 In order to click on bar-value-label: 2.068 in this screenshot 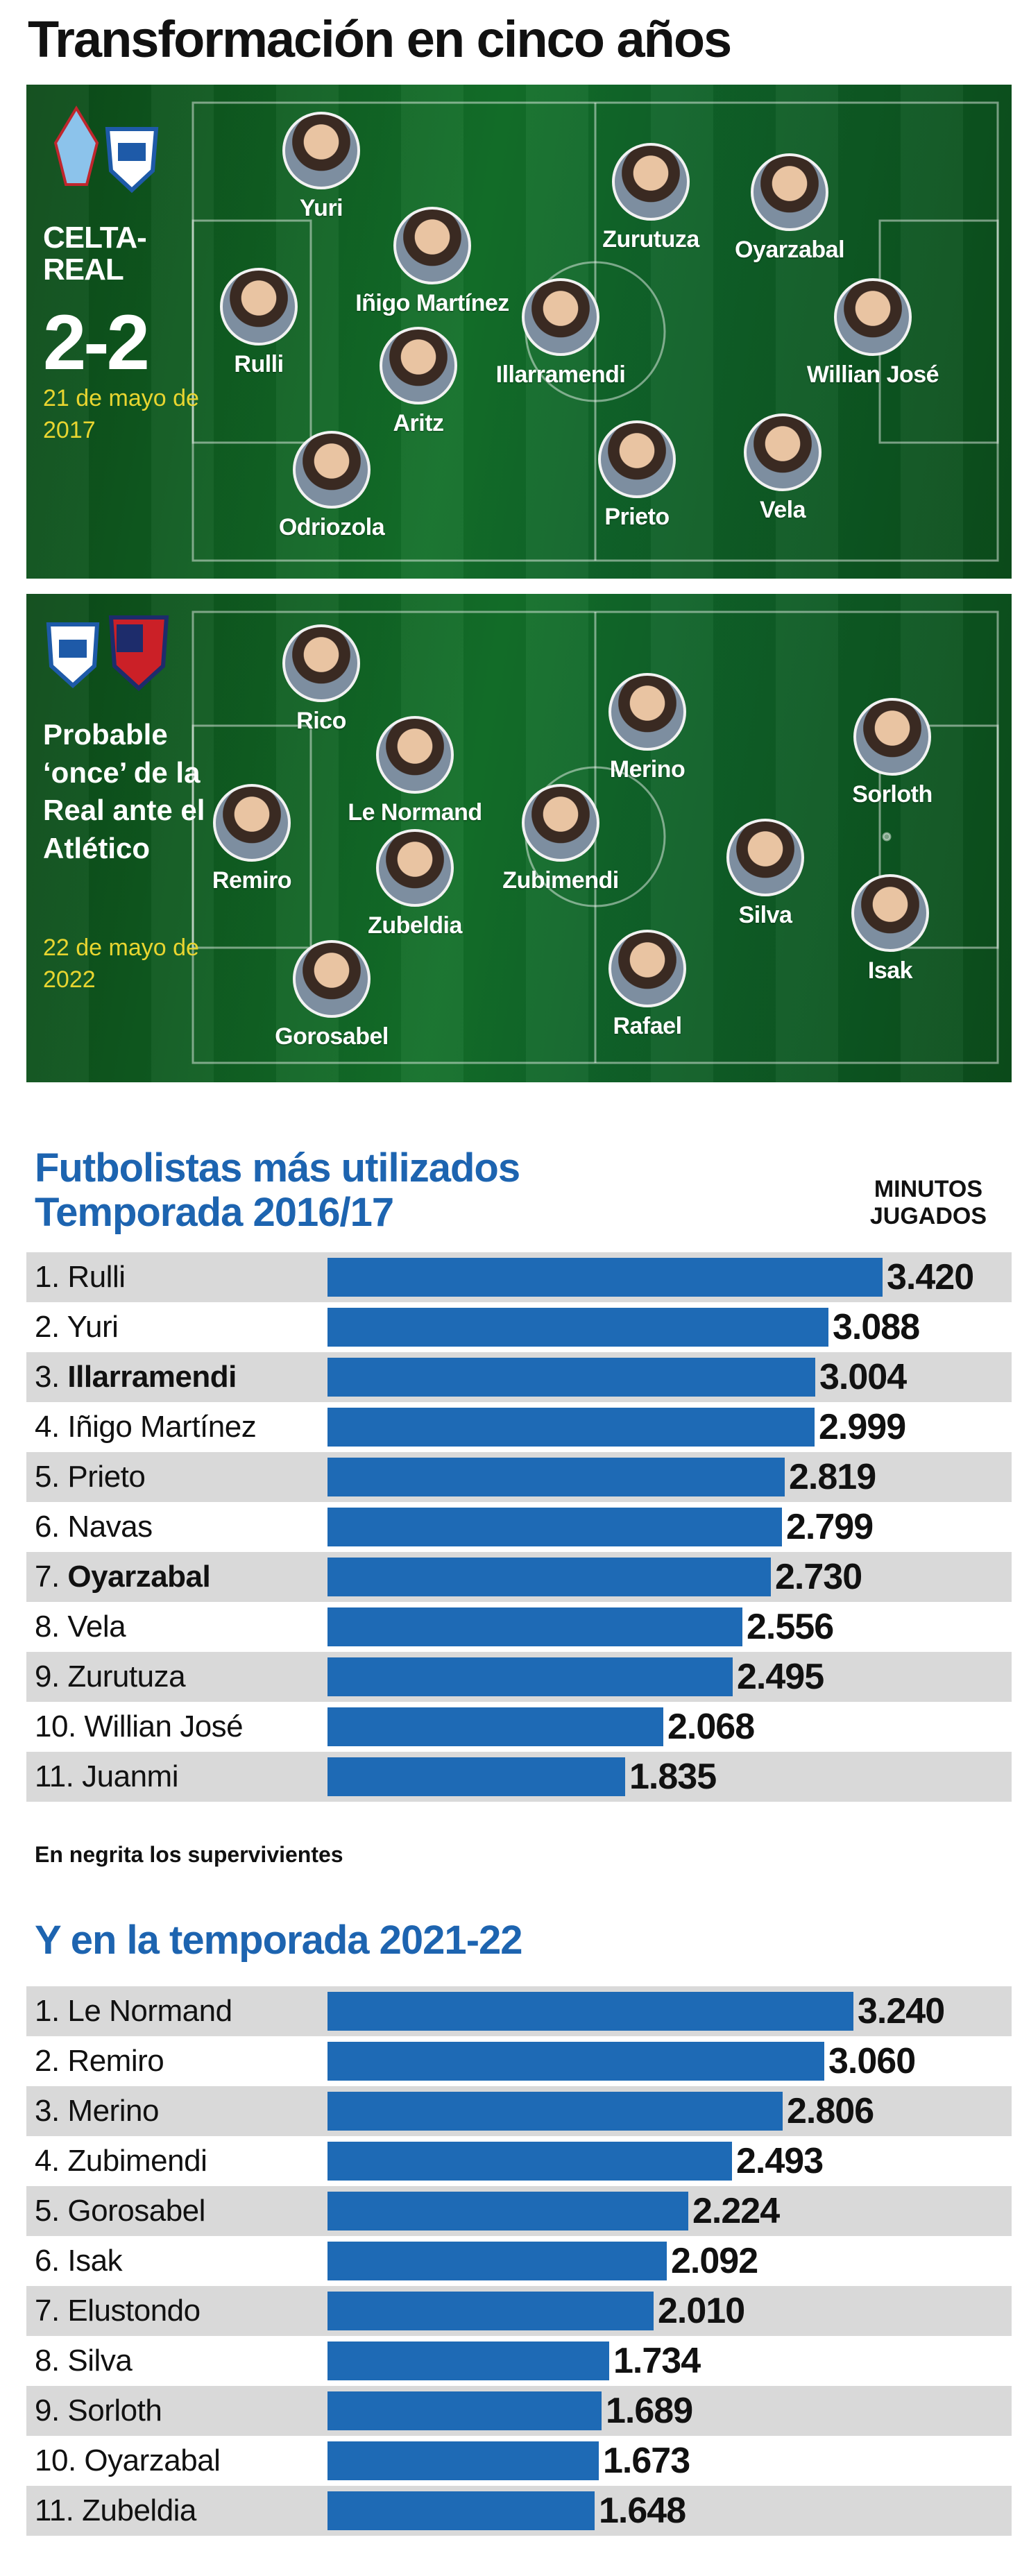, I will do `click(711, 1727)`.